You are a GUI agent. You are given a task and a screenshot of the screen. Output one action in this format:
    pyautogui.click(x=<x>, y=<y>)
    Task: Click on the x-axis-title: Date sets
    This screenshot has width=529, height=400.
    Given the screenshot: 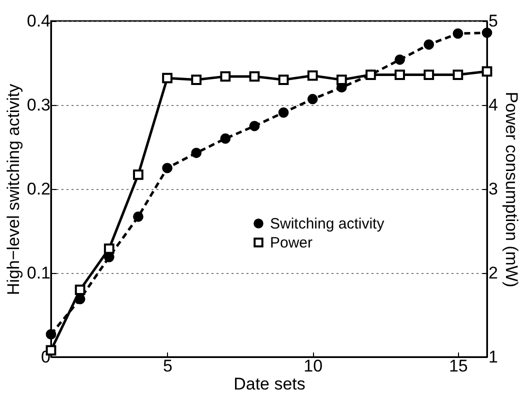 What is the action you would take?
    pyautogui.click(x=270, y=384)
    